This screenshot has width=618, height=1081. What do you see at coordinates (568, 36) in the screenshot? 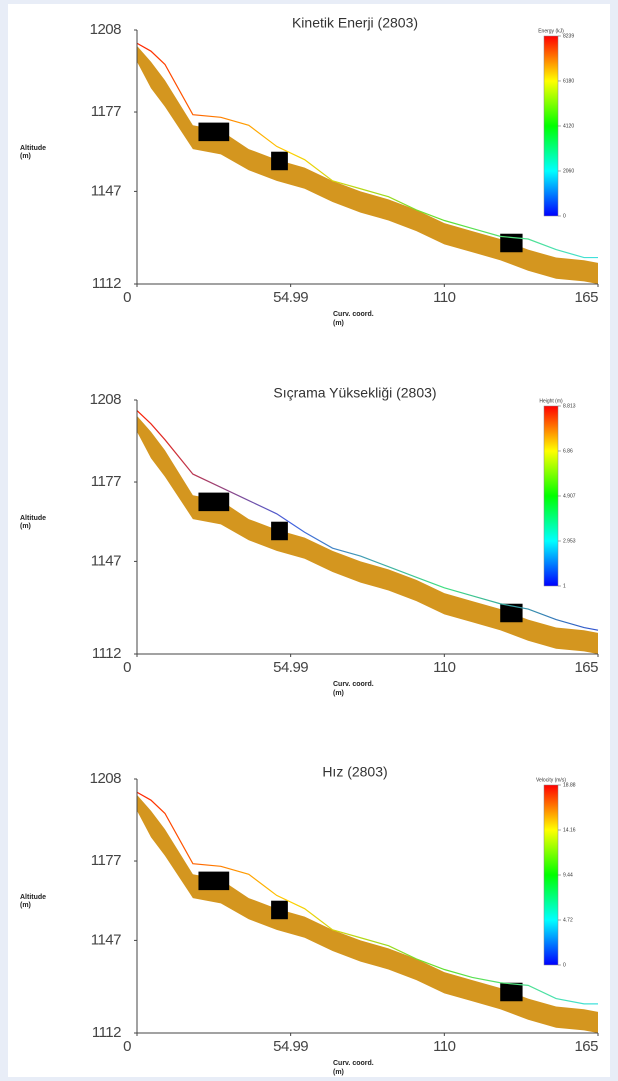
I see `colorbar-tick-label: 8239` at bounding box center [568, 36].